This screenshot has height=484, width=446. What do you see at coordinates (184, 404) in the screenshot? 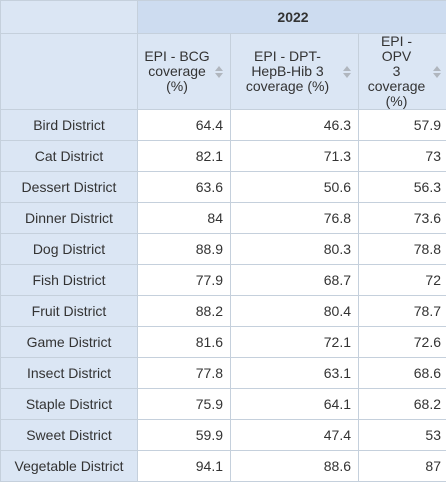
I see `table-cell: 75.9` at bounding box center [184, 404].